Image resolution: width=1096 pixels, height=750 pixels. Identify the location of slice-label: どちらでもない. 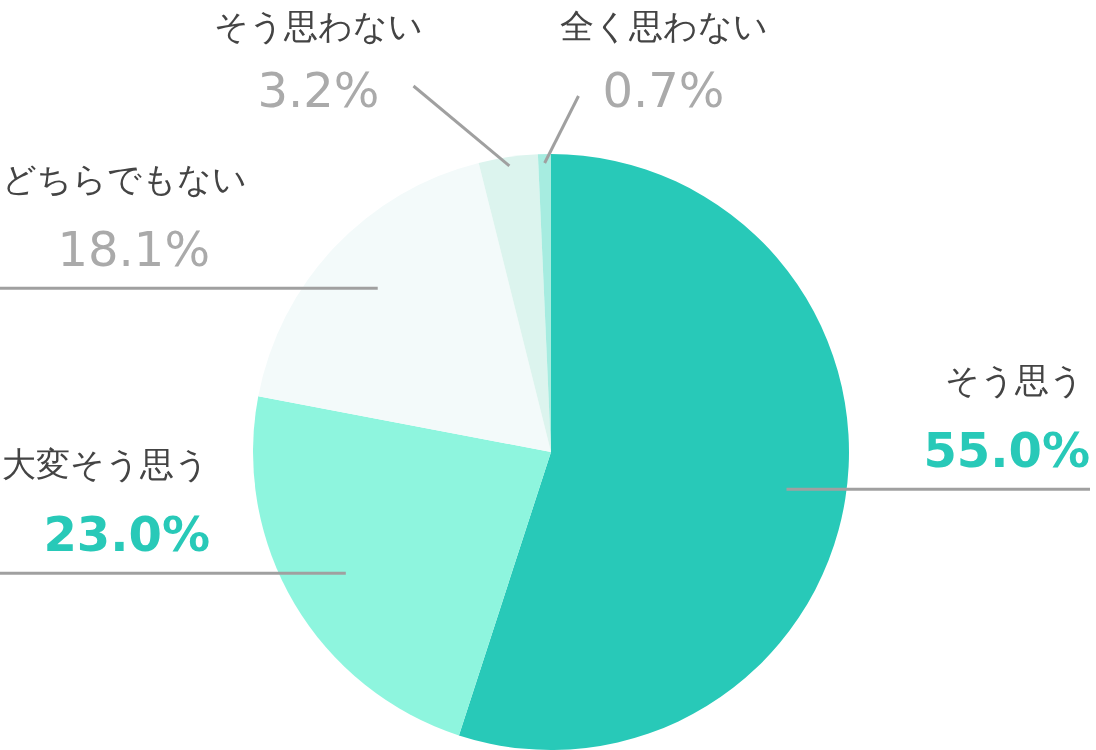
(124, 179).